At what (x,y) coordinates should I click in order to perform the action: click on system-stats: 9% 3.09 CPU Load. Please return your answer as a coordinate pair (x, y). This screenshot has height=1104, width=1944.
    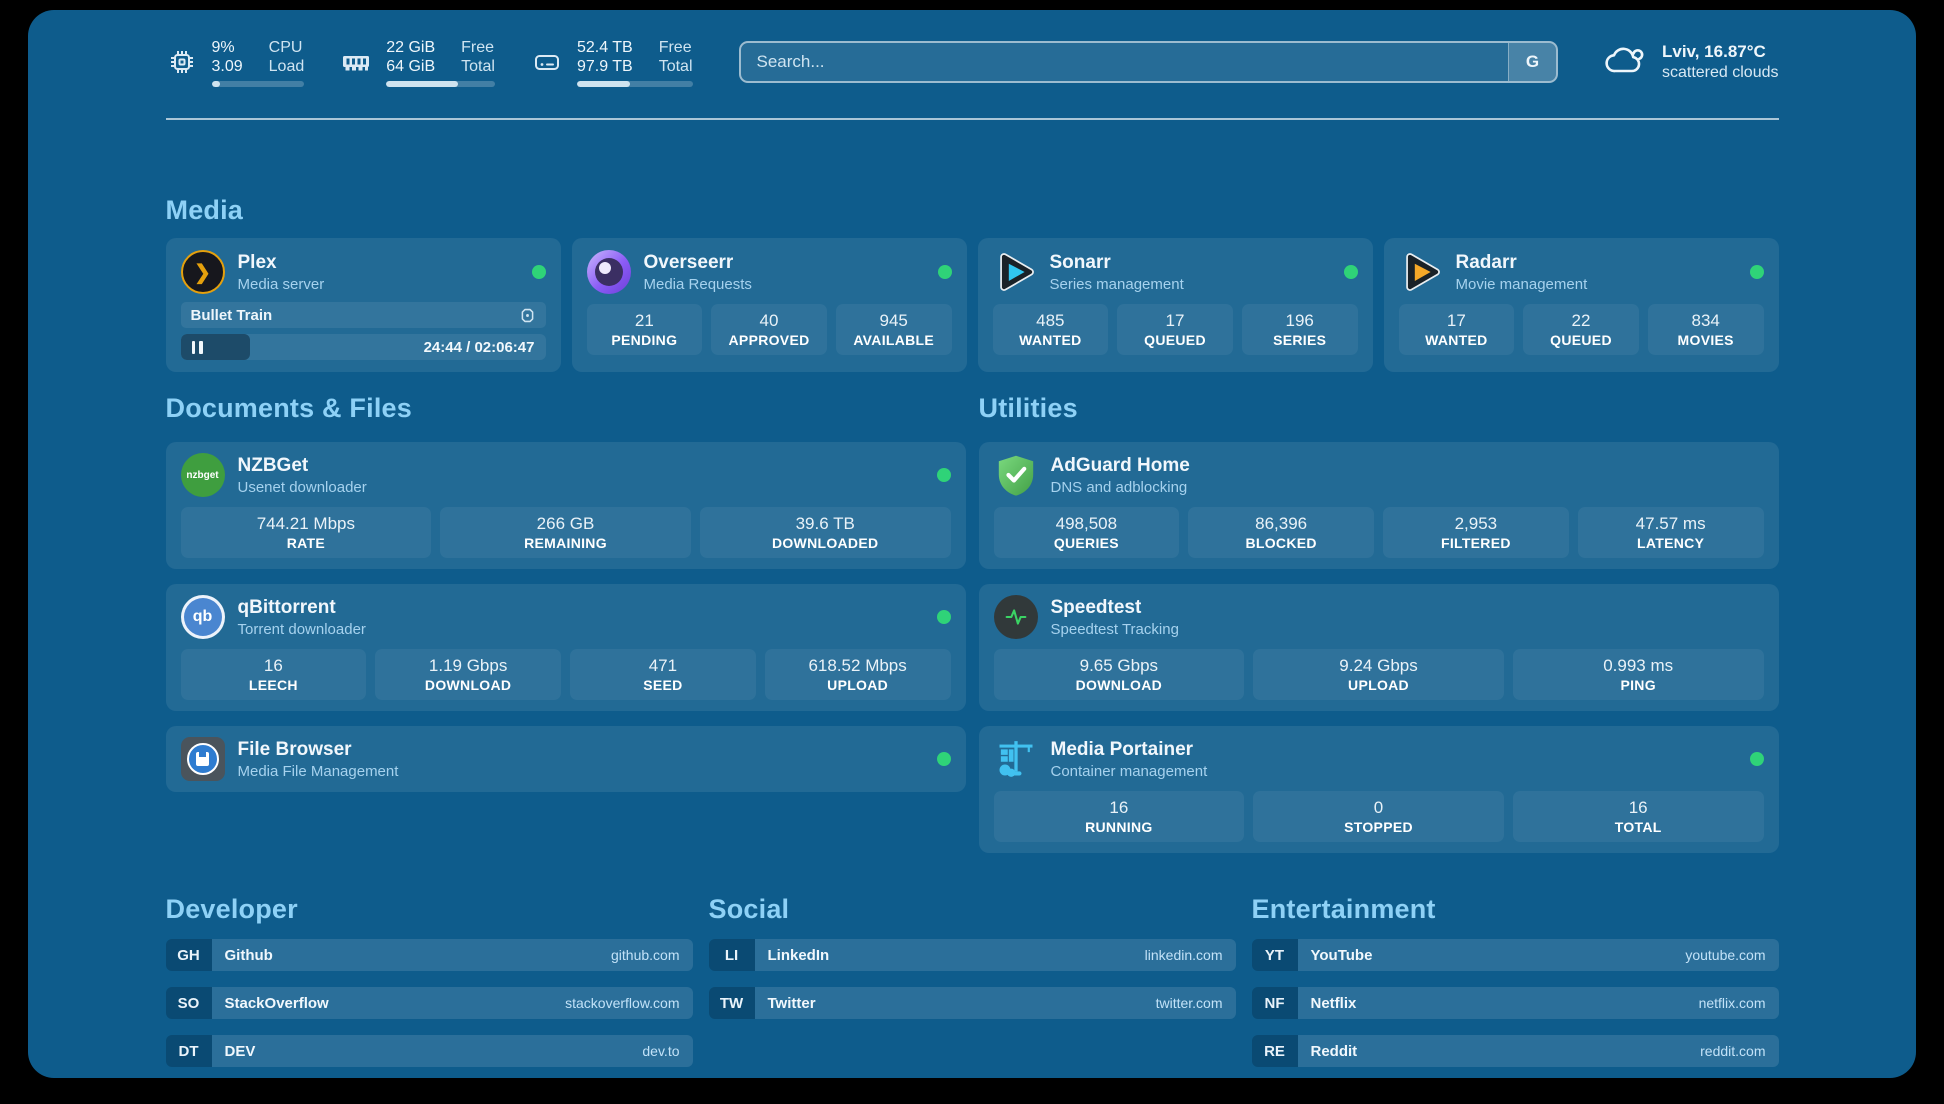
    Looking at the image, I should click on (429, 62).